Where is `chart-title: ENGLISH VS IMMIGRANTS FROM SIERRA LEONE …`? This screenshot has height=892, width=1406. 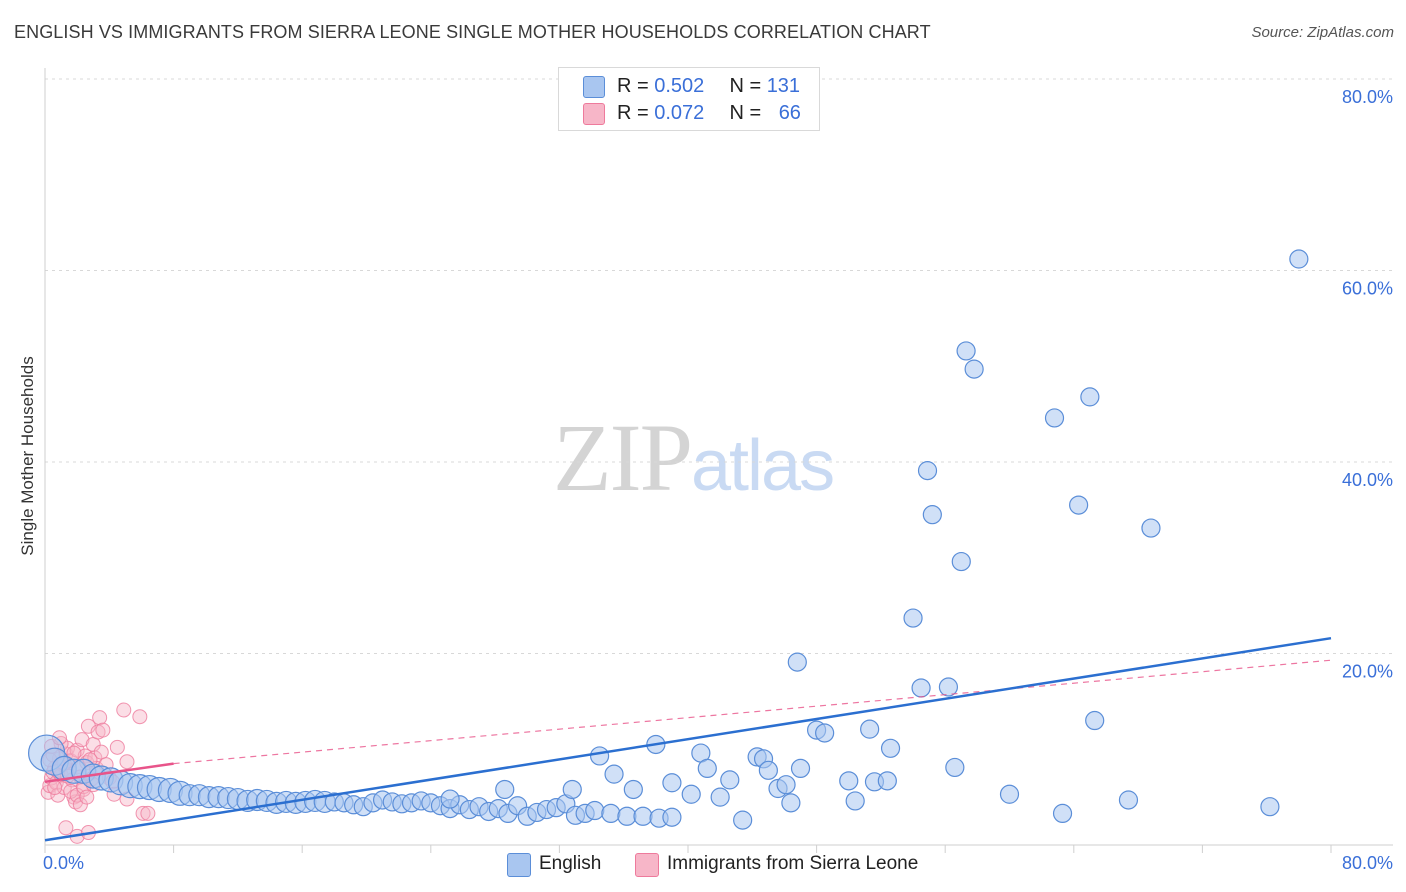 chart-title: ENGLISH VS IMMIGRANTS FROM SIERRA LEONE … is located at coordinates (472, 32).